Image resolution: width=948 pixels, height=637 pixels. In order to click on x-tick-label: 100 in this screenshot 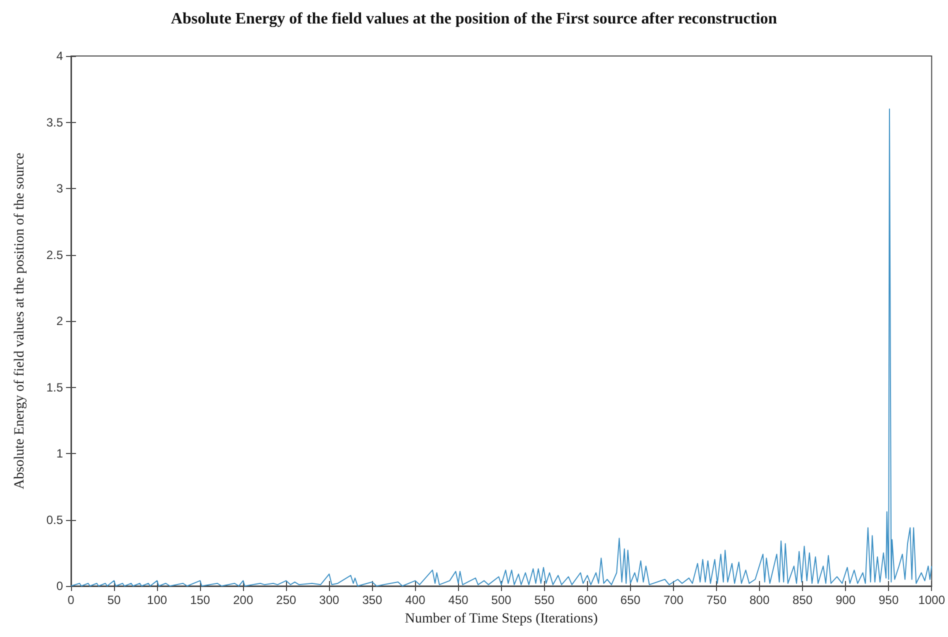, I will do `click(157, 600)`.